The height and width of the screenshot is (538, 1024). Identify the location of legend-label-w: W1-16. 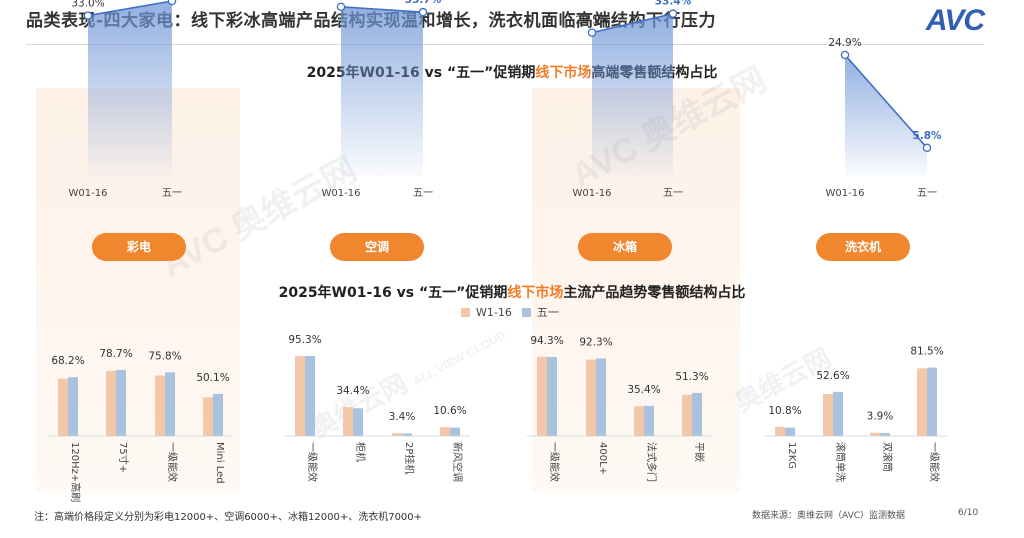
(494, 312).